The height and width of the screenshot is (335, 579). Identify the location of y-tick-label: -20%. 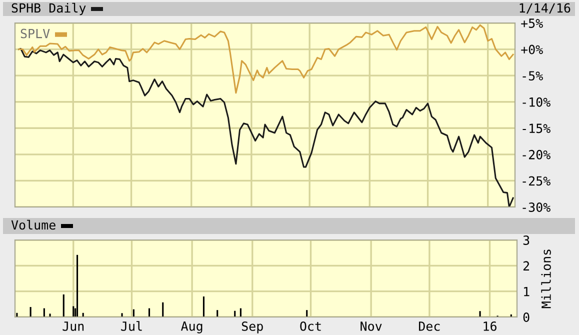
(536, 155).